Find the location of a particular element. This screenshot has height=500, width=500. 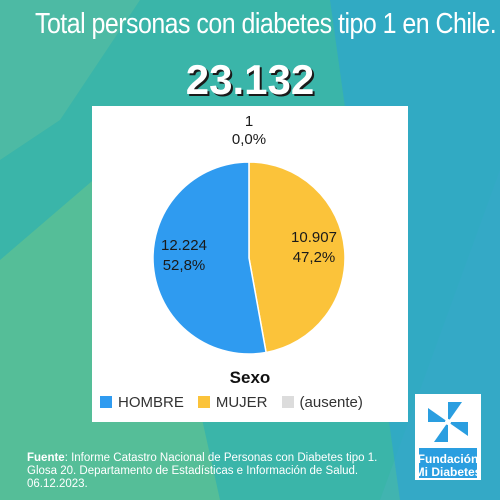

foundation-logo-icon is located at coordinates (448, 437).